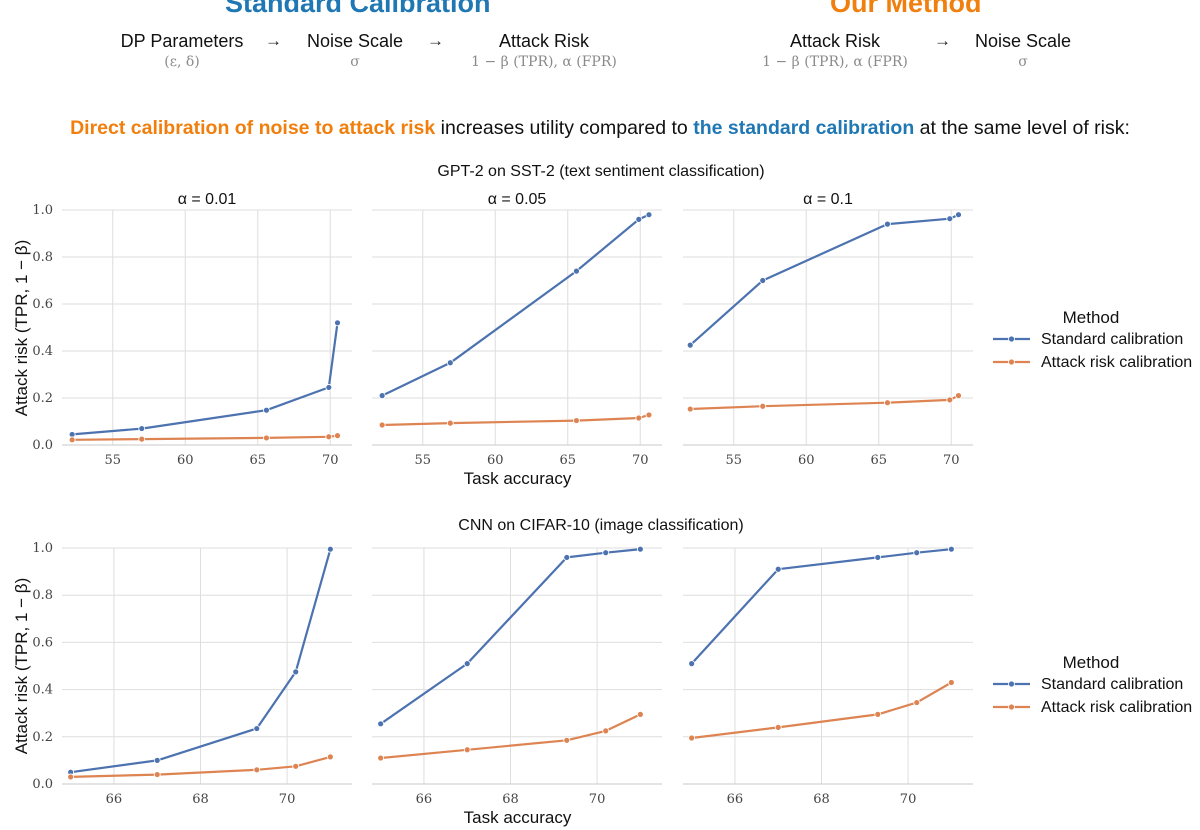  Describe the element at coordinates (182, 41) in the screenshot. I see `flow-dp-parameters: DP Parameters` at that location.